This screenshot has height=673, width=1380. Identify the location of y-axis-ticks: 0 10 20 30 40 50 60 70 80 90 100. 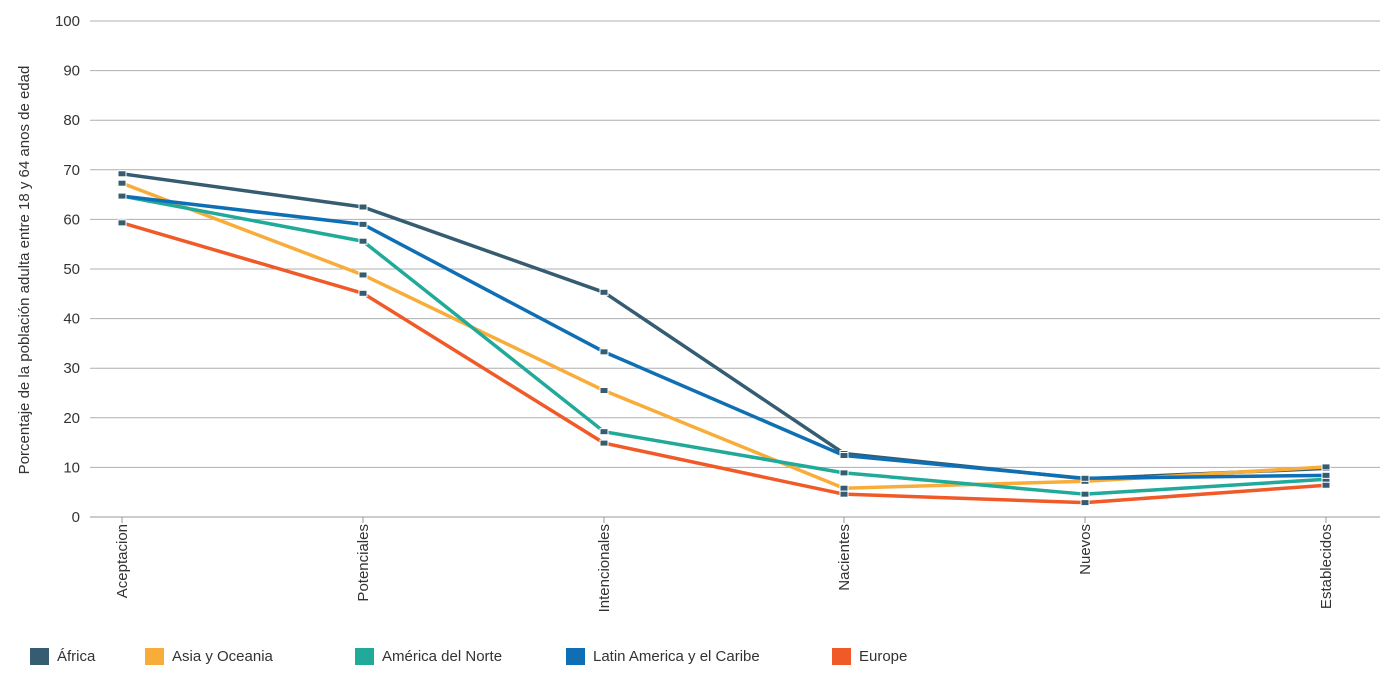
(67, 269).